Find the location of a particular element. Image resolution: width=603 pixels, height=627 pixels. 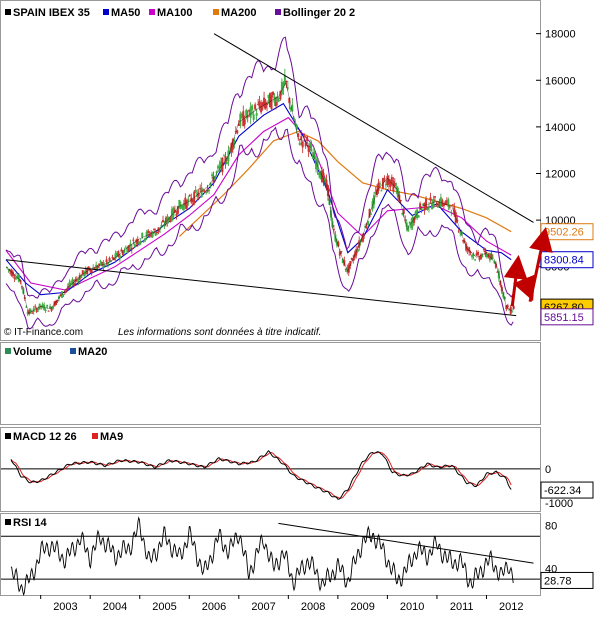

year-tick-label: 2011 is located at coordinates (462, 607).